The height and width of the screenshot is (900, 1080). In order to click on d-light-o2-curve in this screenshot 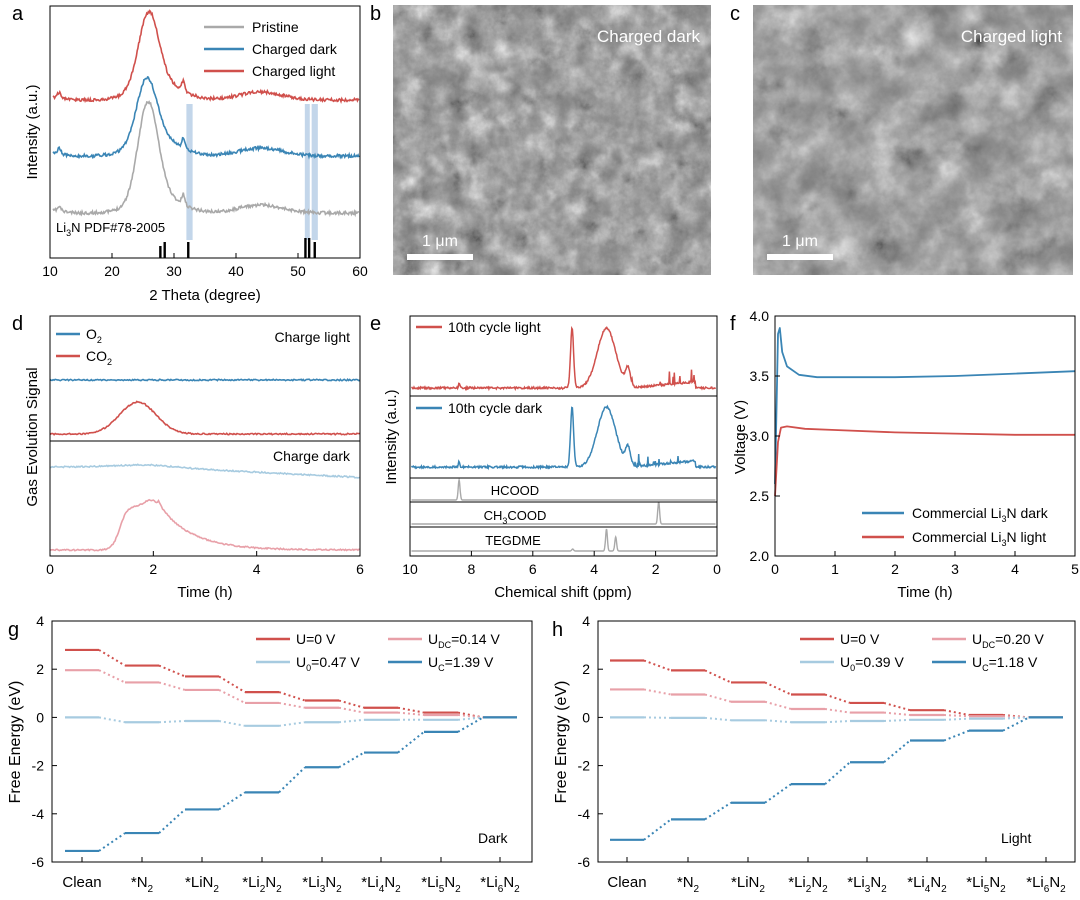, I will do `click(205, 379)`.